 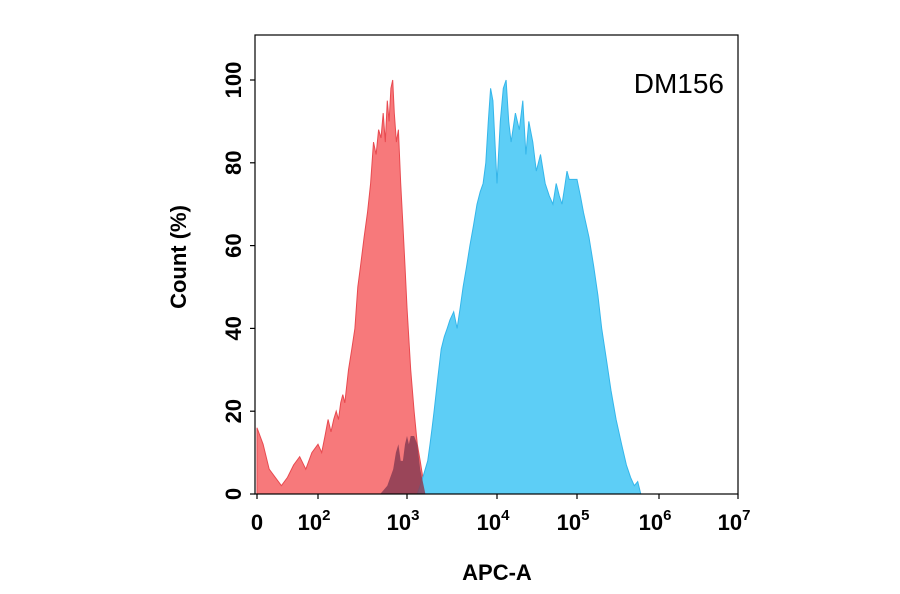 I want to click on y-tick-label: 0, so click(x=233, y=494).